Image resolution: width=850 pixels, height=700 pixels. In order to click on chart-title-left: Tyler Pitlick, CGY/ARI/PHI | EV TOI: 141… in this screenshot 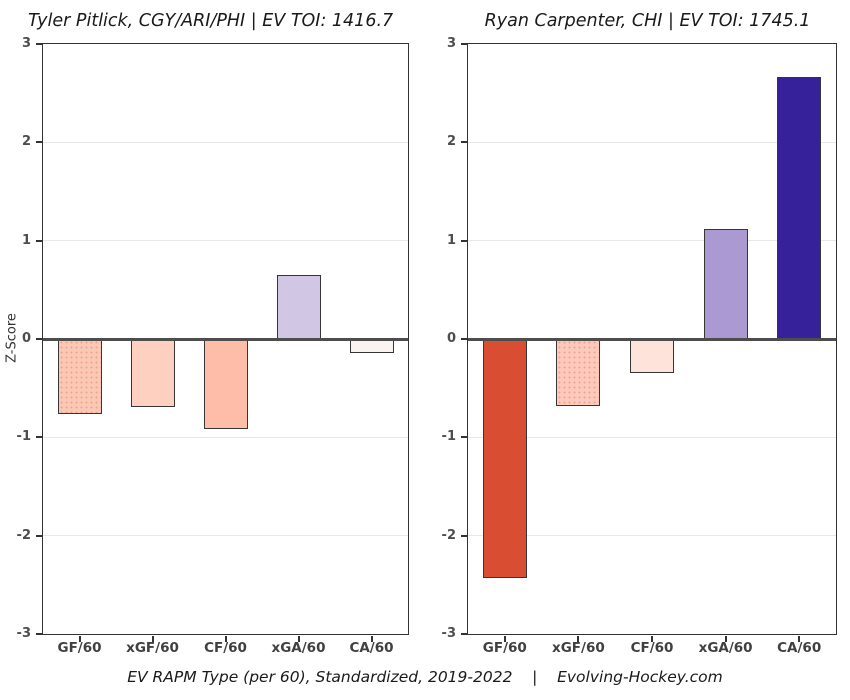, I will do `click(211, 21)`.